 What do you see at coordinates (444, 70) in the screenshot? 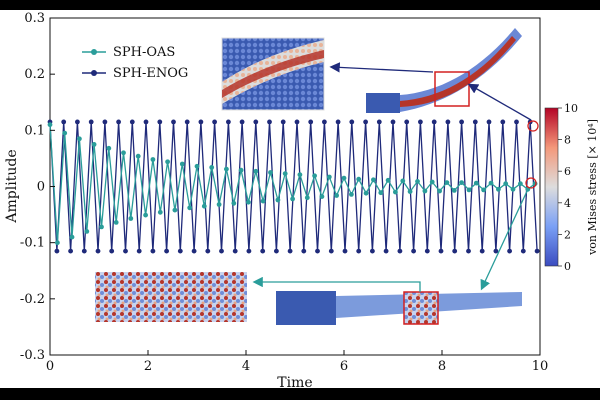
I see `upper-beam-deformed` at bounding box center [444, 70].